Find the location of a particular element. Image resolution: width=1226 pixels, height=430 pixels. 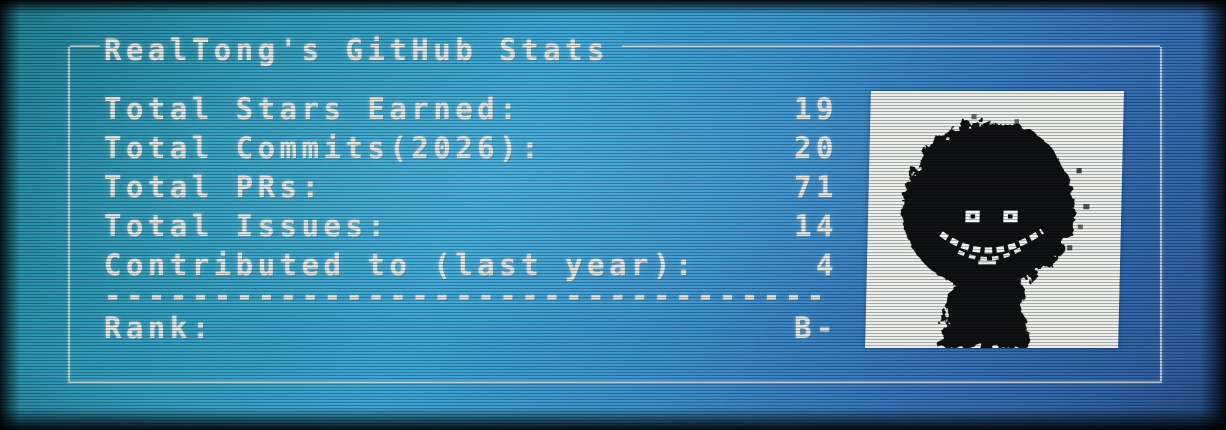

stat-value: 14 is located at coordinates (816, 226).